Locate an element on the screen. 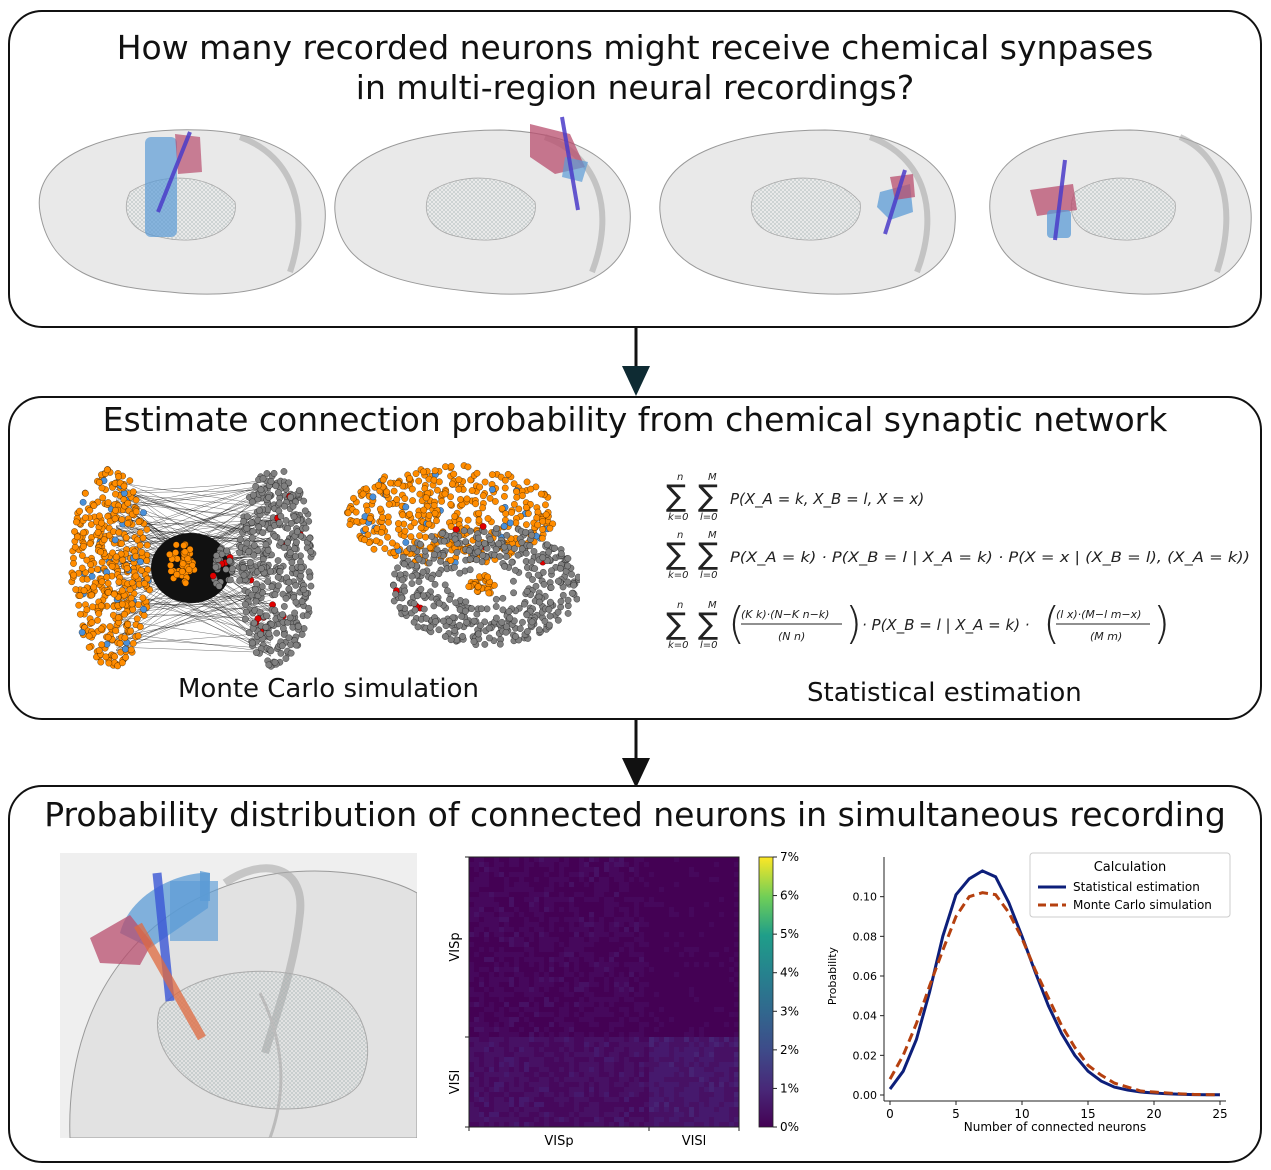 The image size is (1271, 1170). colorbar-tick-label: 0% is located at coordinates (789, 1127).